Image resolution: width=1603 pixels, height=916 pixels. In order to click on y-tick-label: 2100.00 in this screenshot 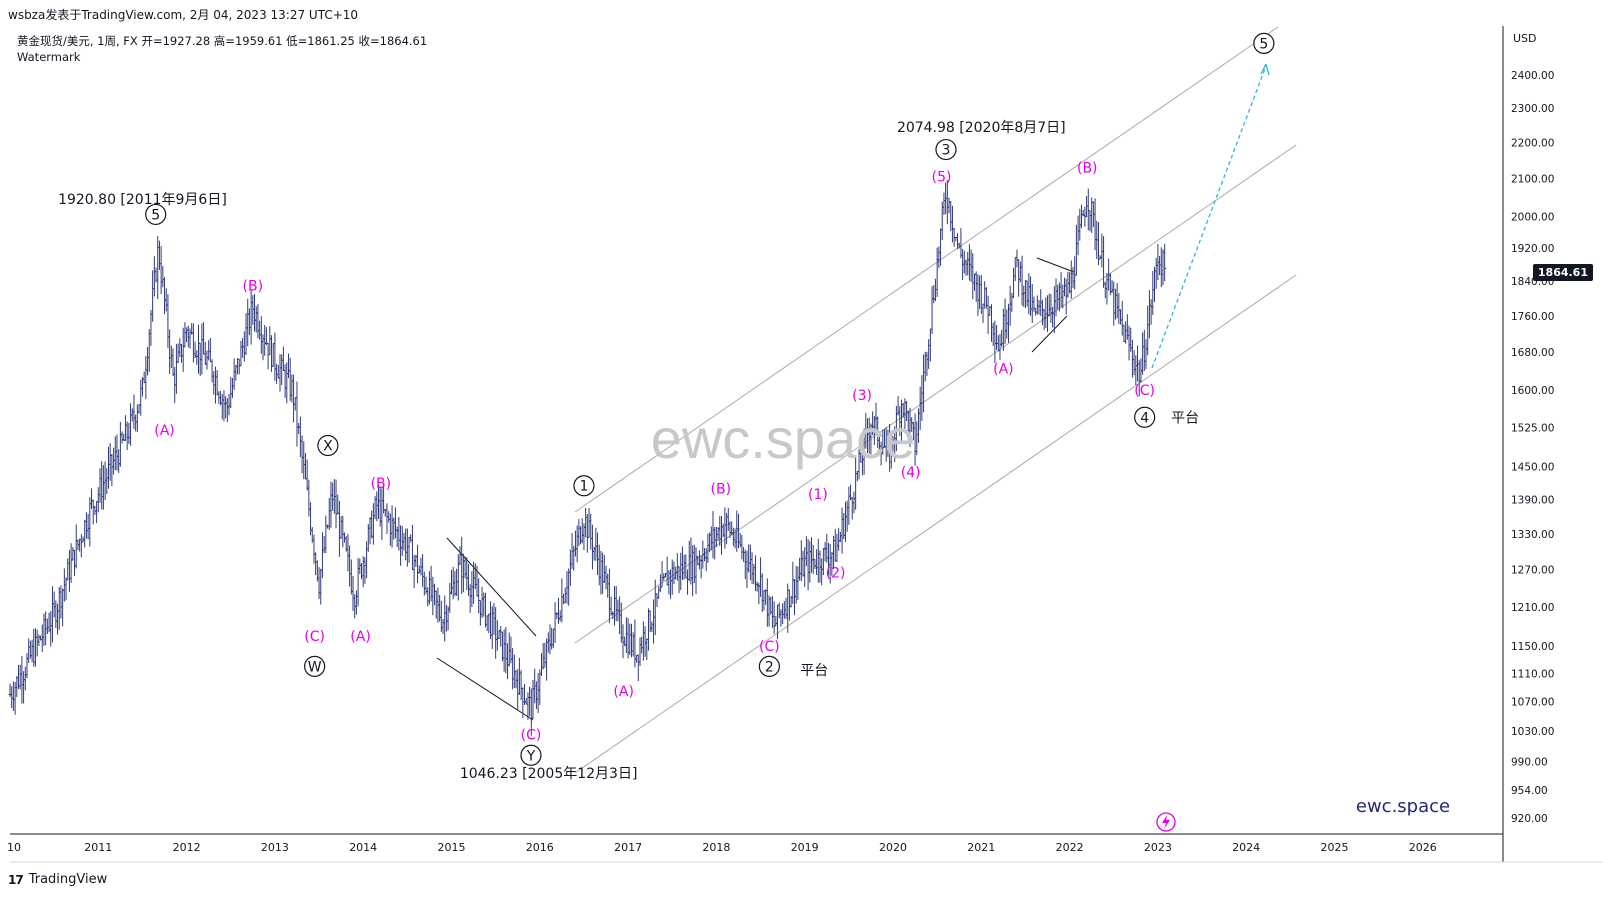, I will do `click(1532, 180)`.